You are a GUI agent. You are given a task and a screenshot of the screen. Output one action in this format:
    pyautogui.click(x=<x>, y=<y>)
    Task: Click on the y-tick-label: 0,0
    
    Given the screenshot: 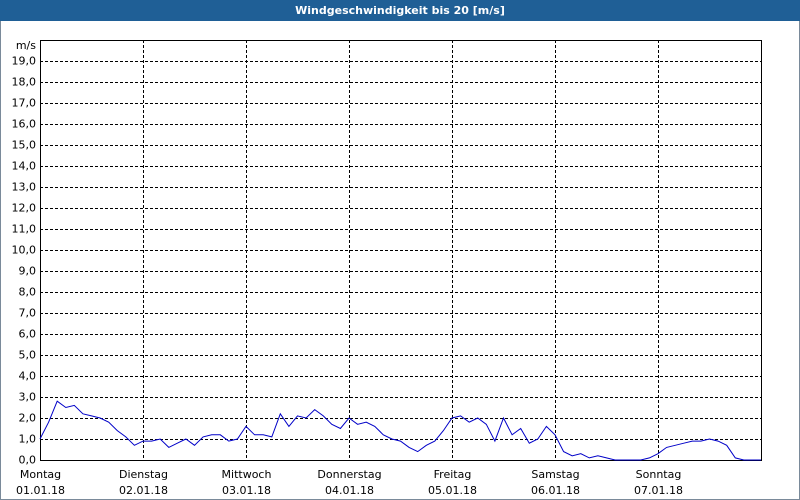 What is the action you would take?
    pyautogui.click(x=28, y=460)
    